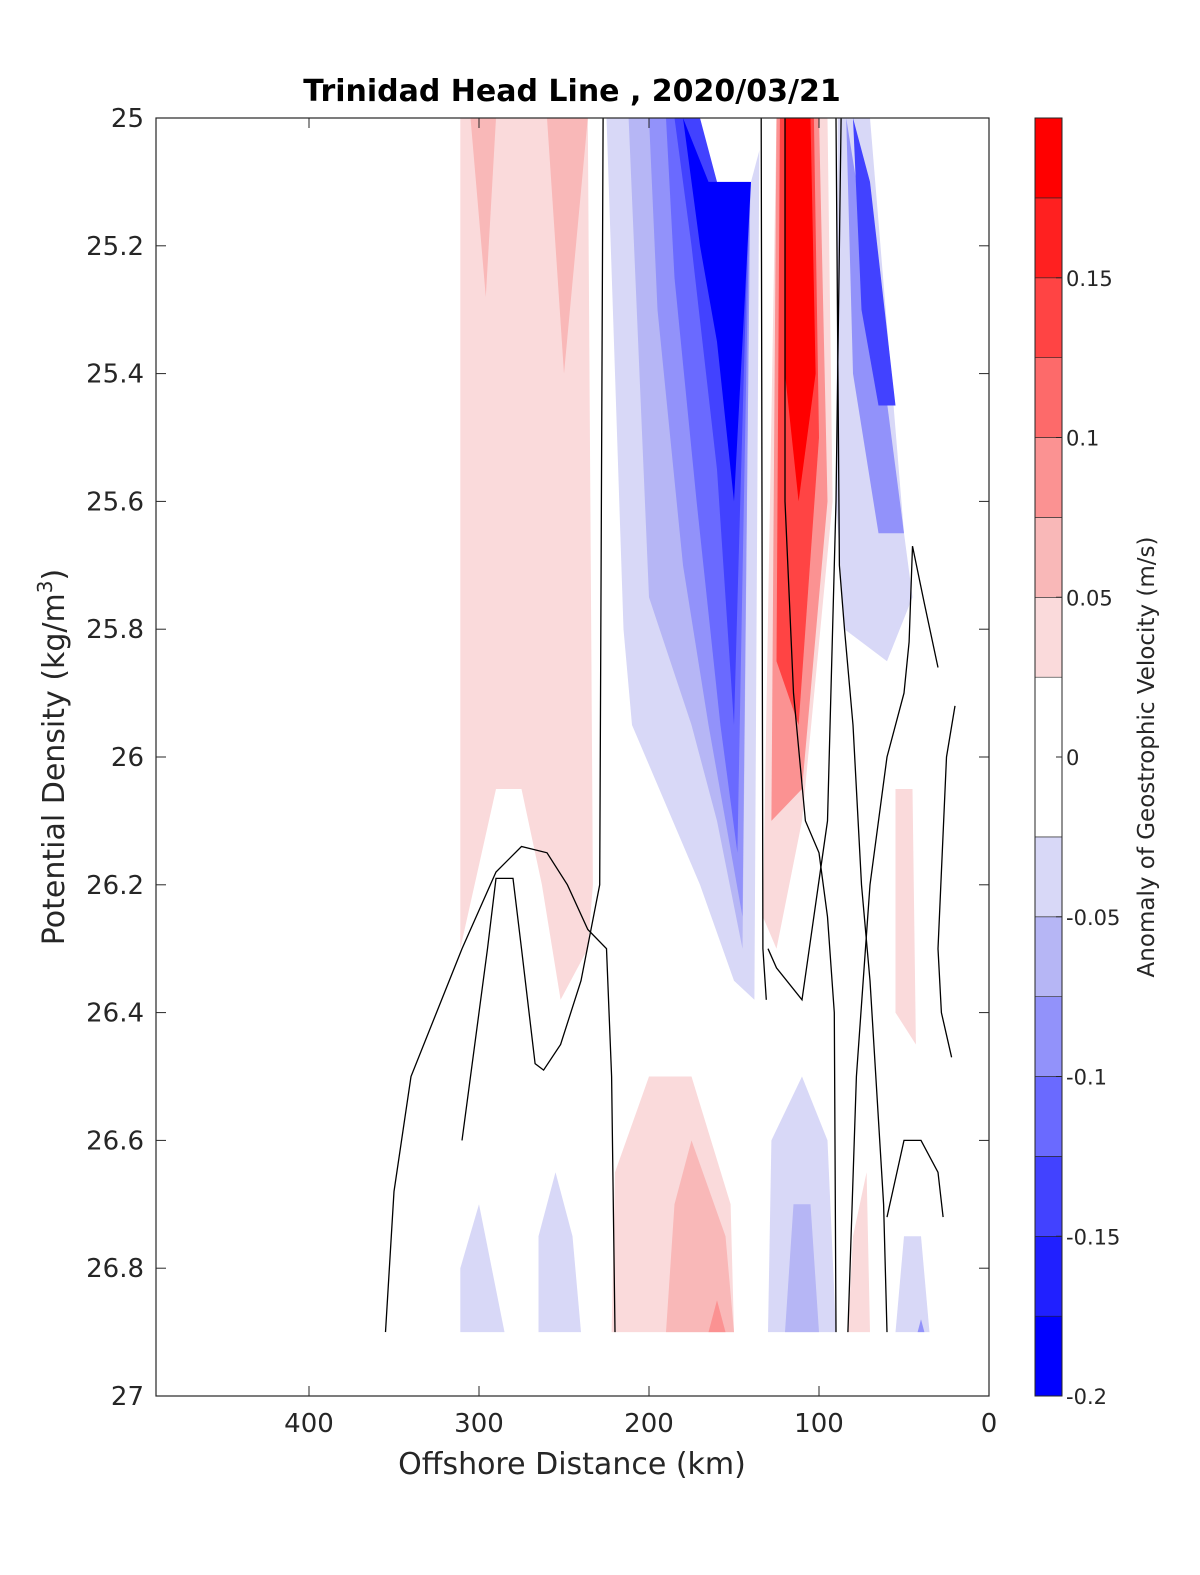  What do you see at coordinates (1082, 439) in the screenshot?
I see `colorbar-tick-label: 0.1` at bounding box center [1082, 439].